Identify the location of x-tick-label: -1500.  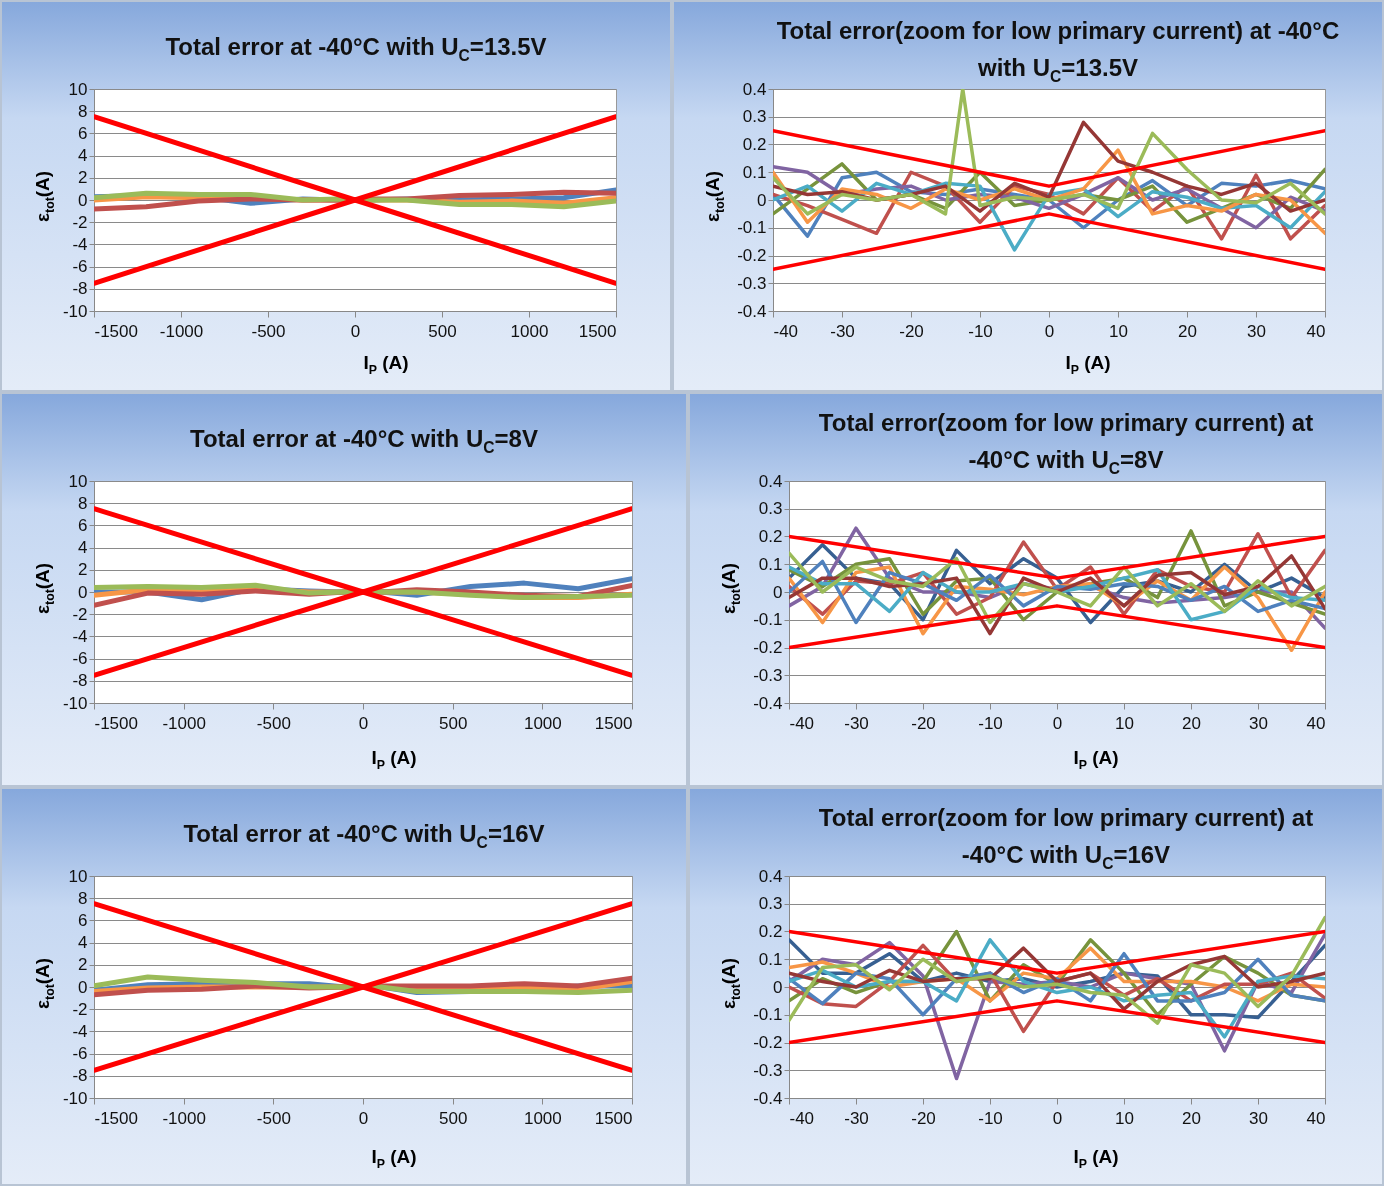
(116, 331).